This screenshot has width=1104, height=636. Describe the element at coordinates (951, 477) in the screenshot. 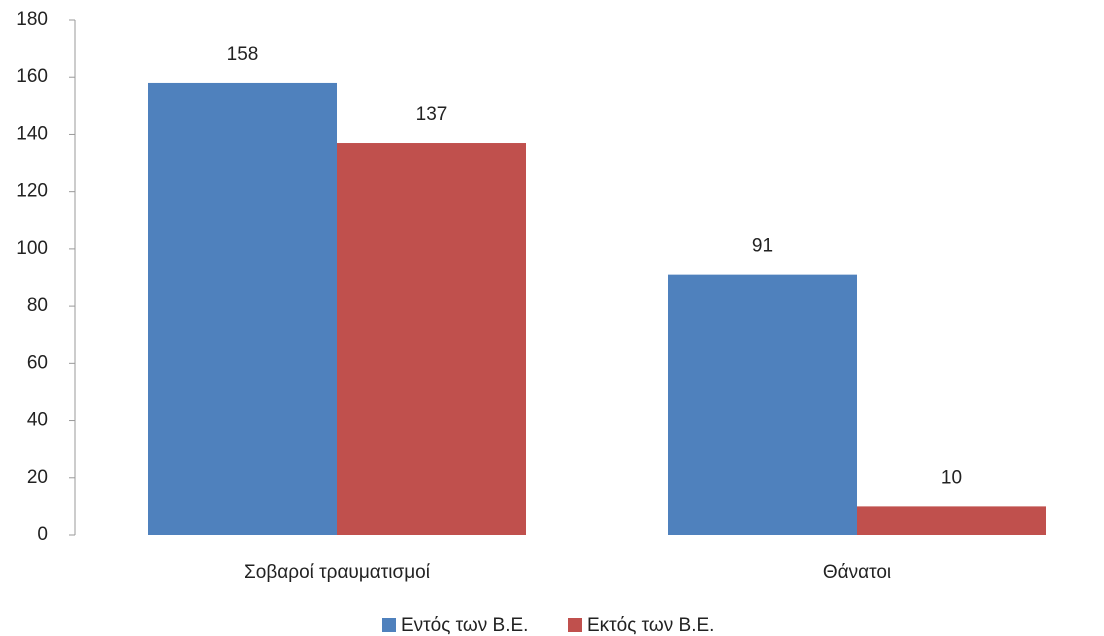

I see `value-label: 10` at that location.